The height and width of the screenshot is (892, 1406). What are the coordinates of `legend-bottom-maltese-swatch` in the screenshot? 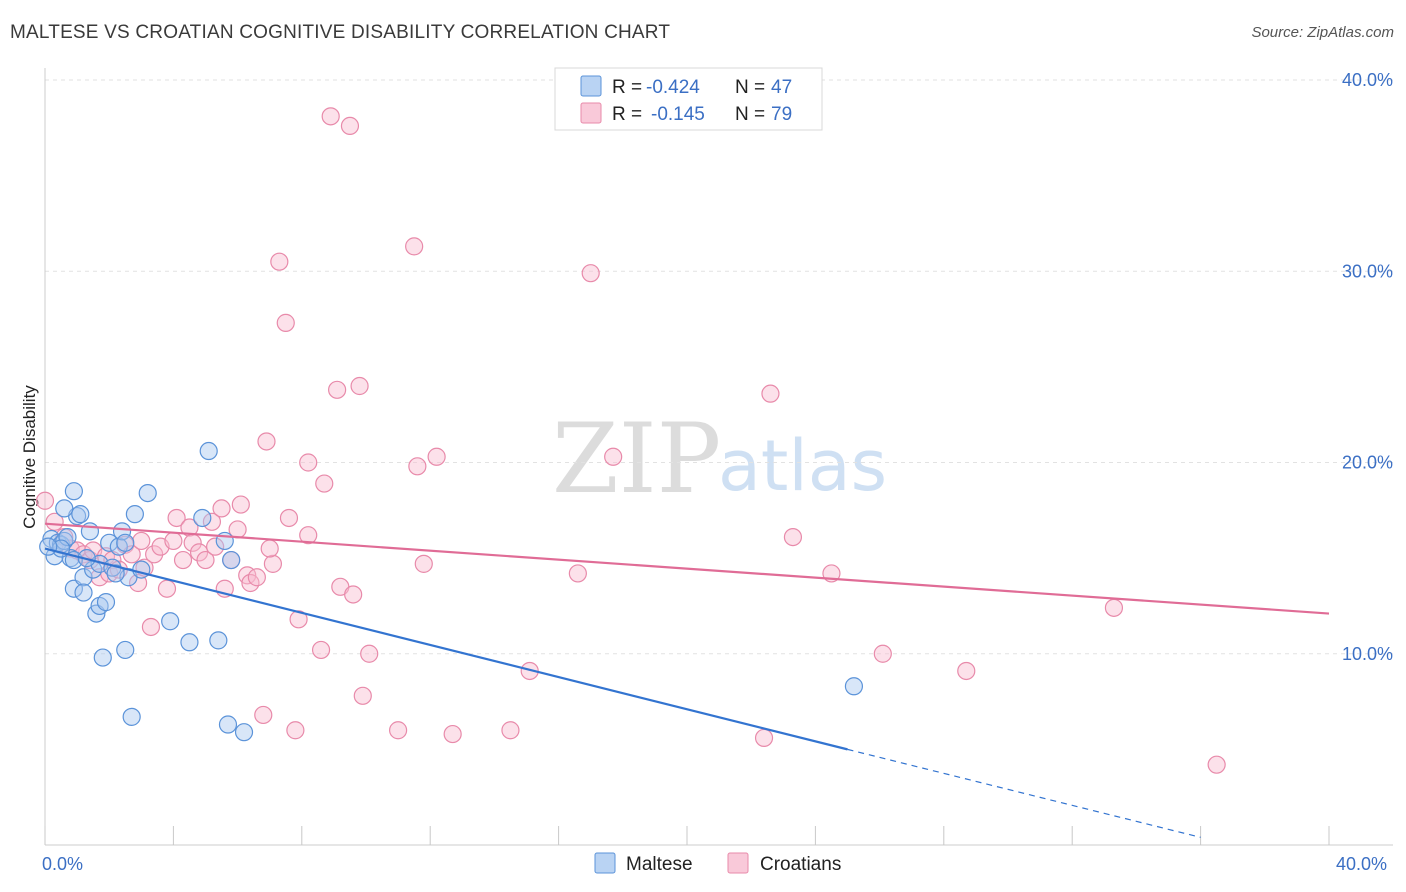 It's located at (605, 863).